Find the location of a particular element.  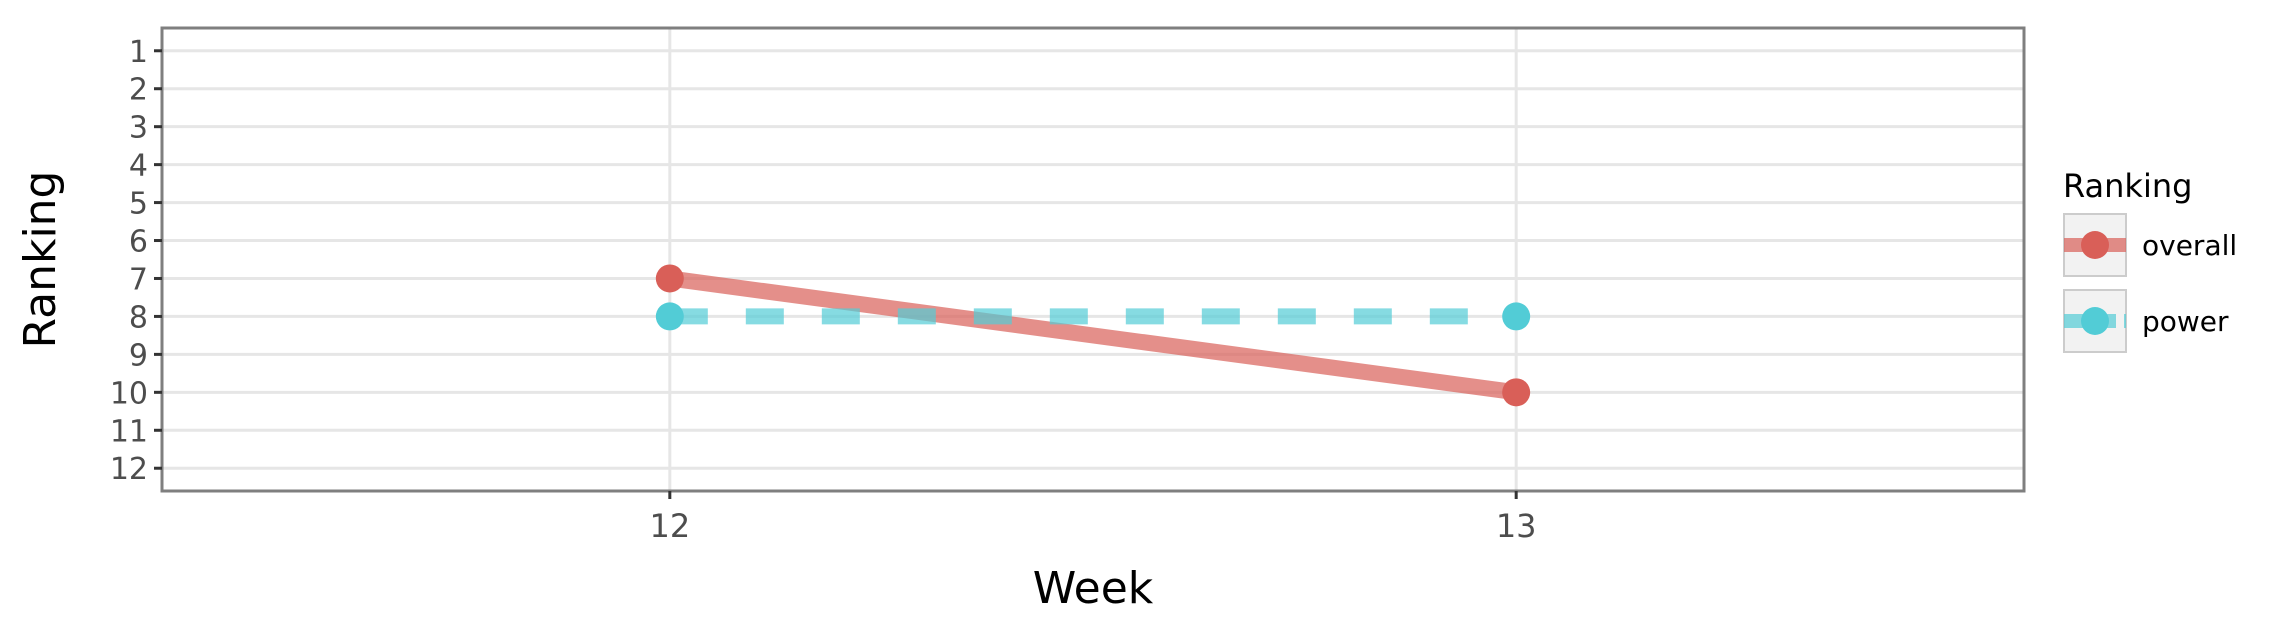

x-tick-label: 13 is located at coordinates (1516, 526).